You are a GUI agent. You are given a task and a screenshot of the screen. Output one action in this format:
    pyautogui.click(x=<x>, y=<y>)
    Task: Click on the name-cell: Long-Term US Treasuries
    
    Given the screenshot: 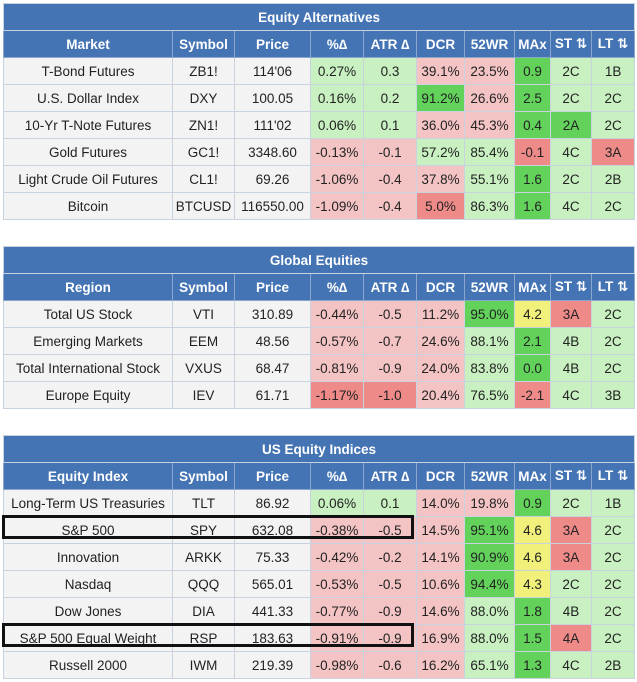 What is the action you would take?
    pyautogui.click(x=88, y=503)
    